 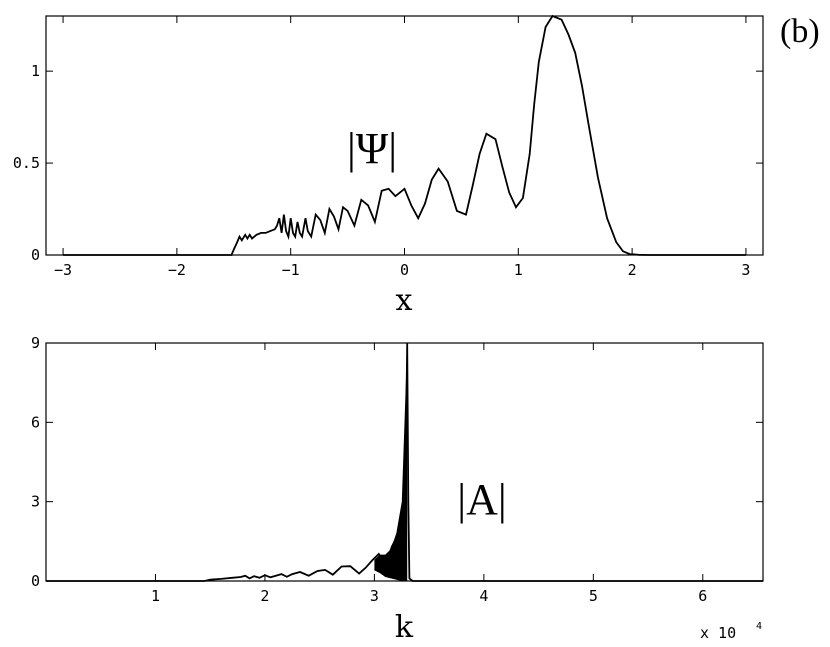 What do you see at coordinates (632, 270) in the screenshot?
I see `top-x-tick-label: 2` at bounding box center [632, 270].